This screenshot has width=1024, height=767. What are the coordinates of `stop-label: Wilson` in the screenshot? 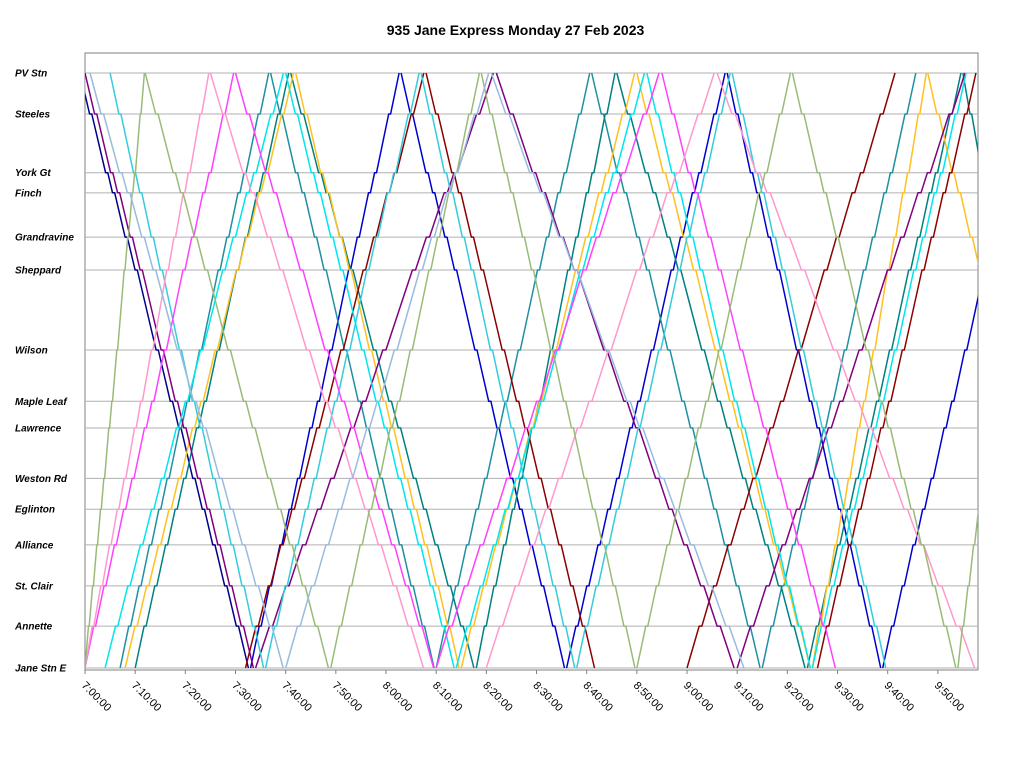 It's located at (31, 350).